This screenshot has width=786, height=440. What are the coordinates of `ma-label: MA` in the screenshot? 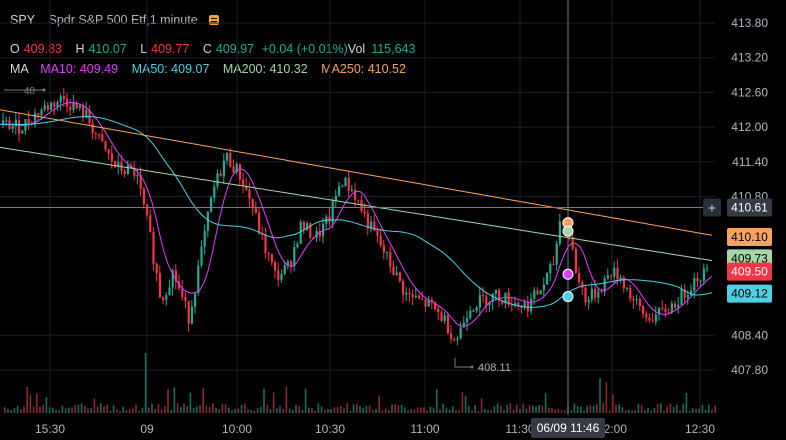 It's located at (19, 69).